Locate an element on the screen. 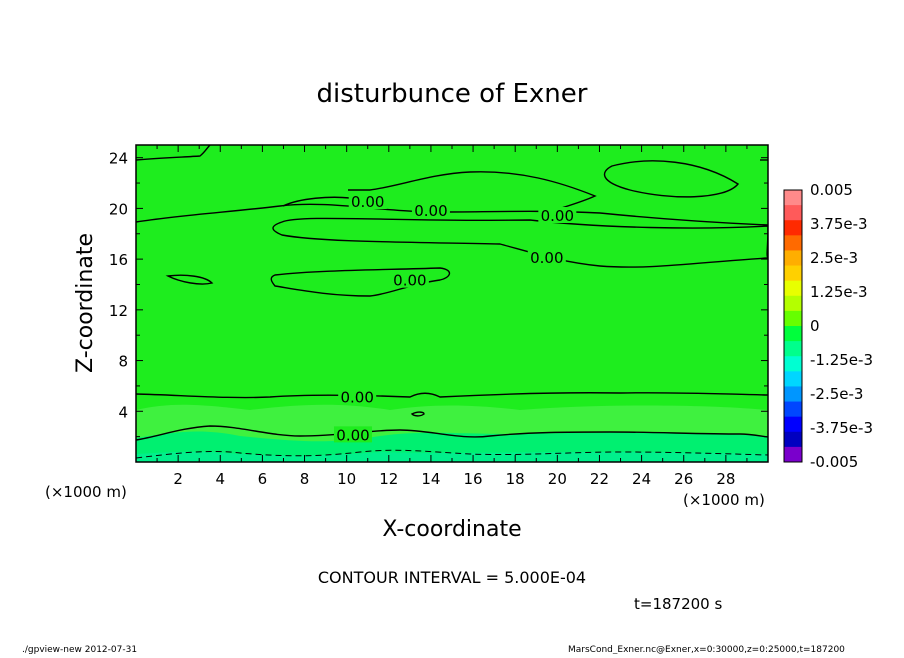 This screenshot has height=658, width=904. time-text: t=187200 s is located at coordinates (678, 604).